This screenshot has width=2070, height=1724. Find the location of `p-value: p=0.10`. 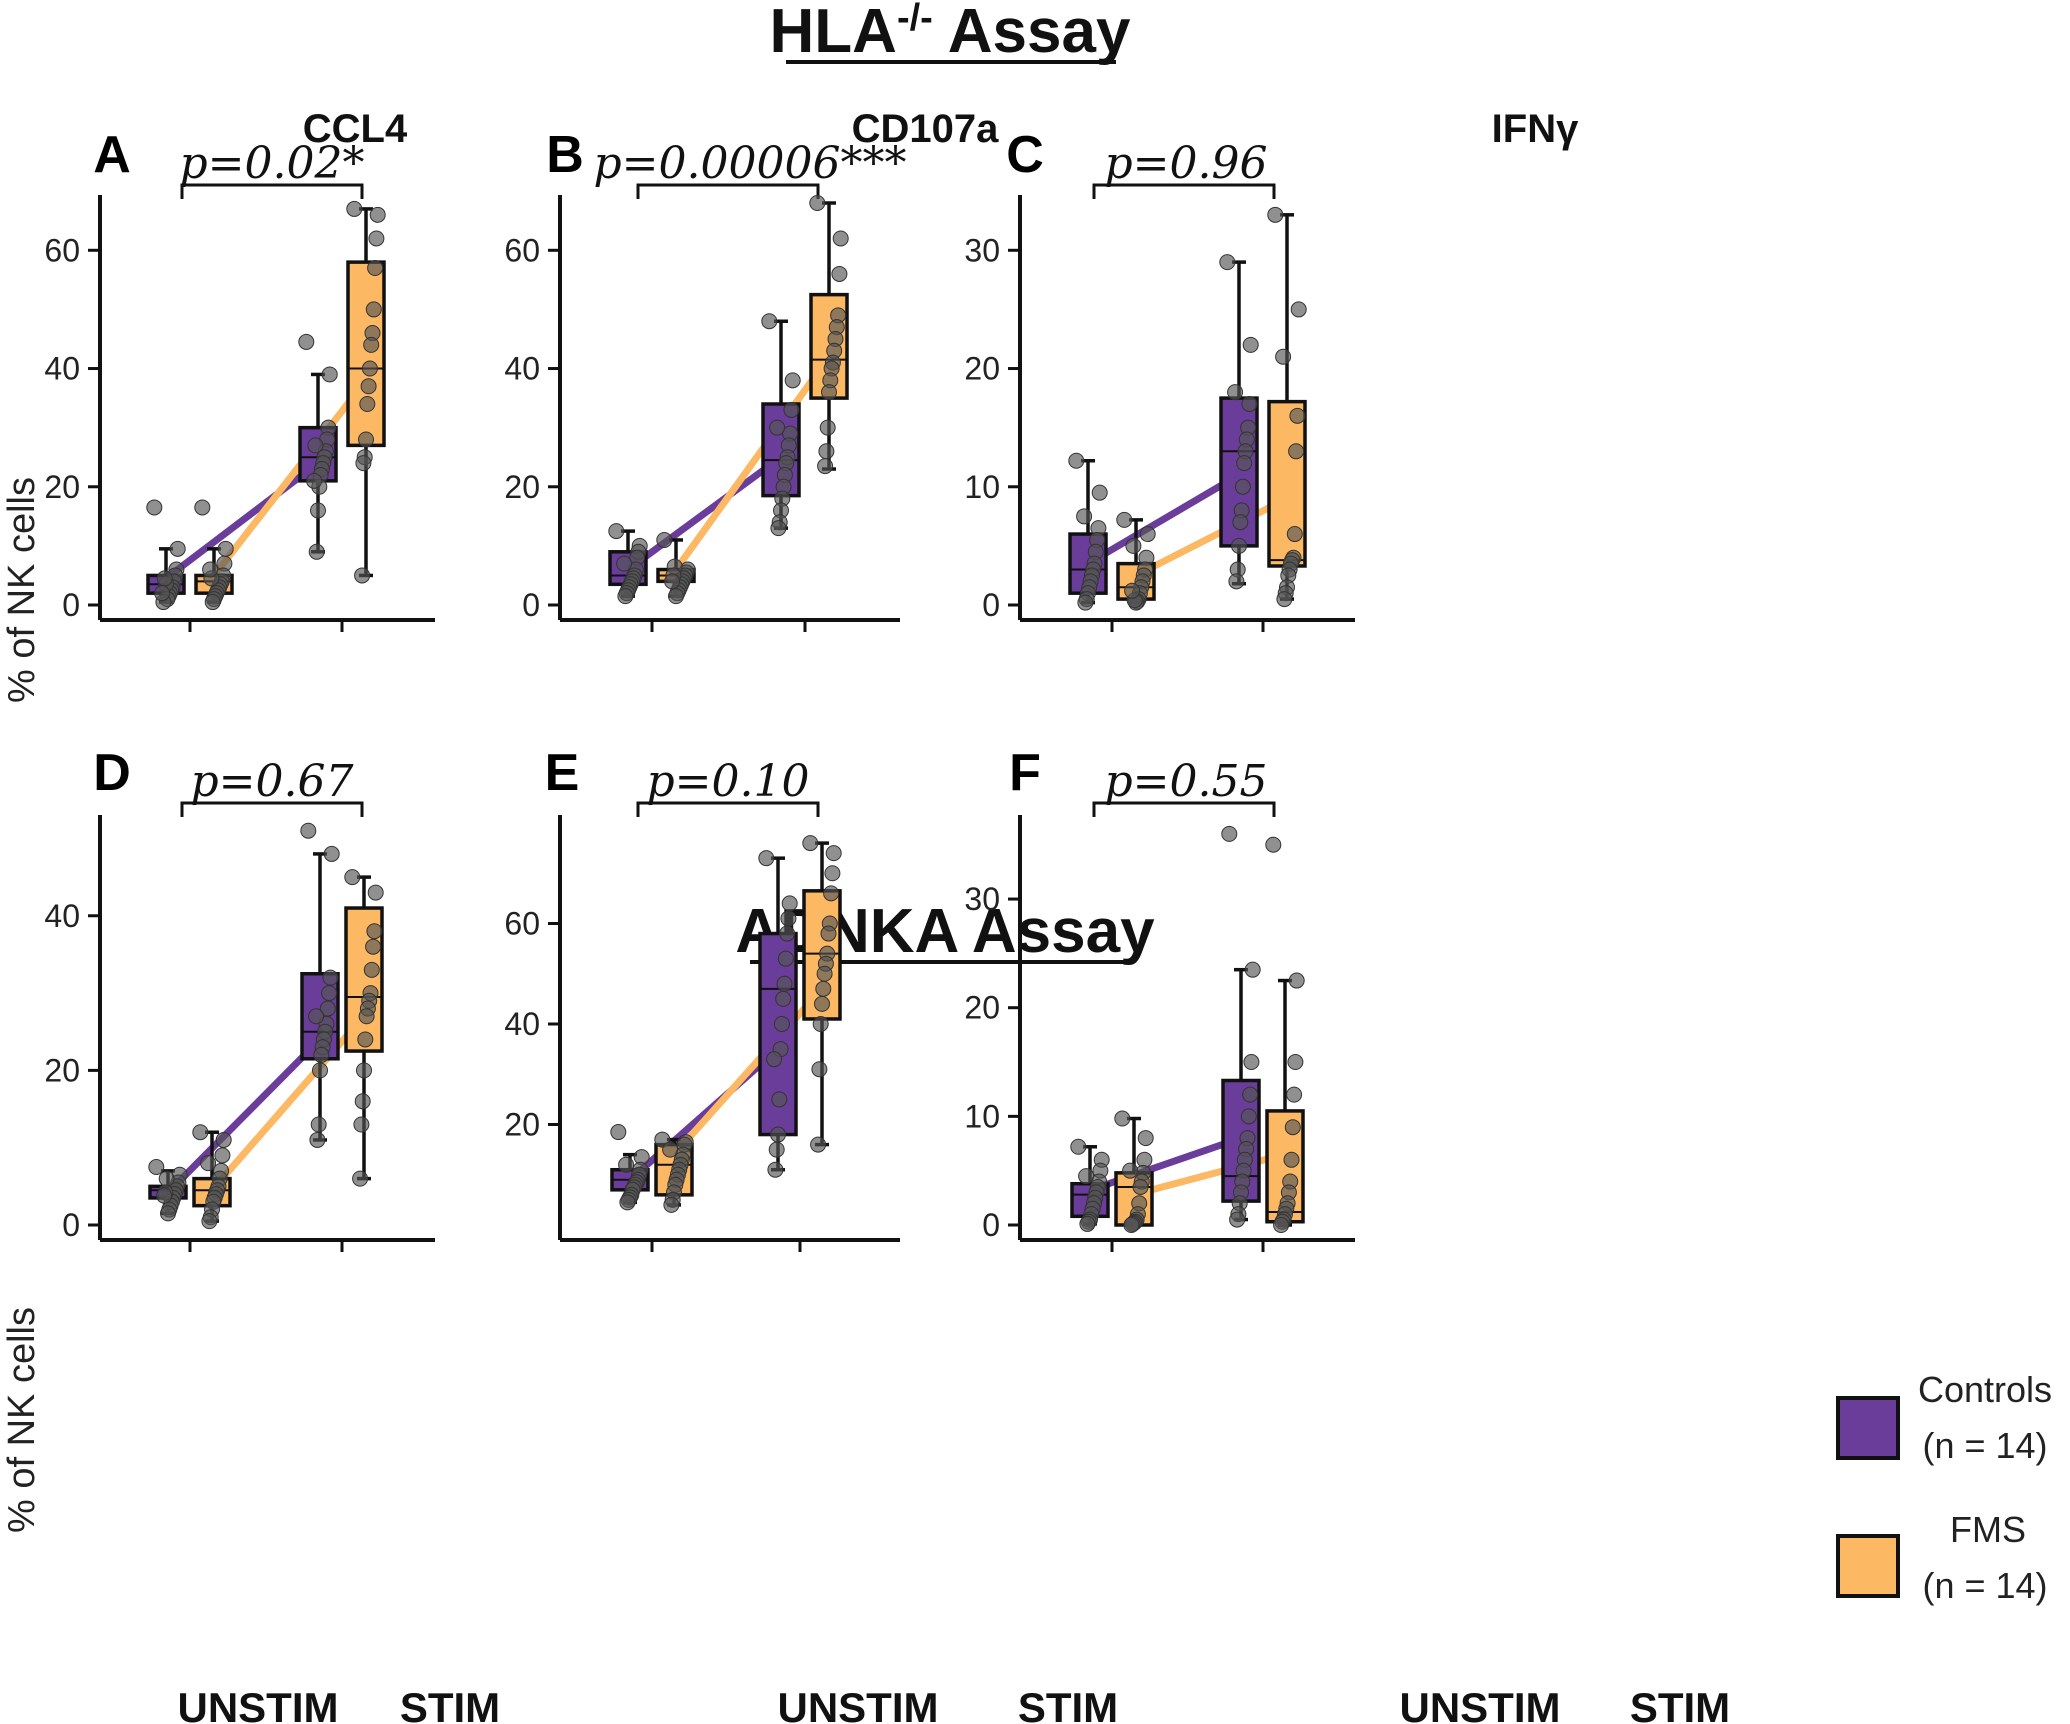

p-value: p=0.10 is located at coordinates (727, 781).